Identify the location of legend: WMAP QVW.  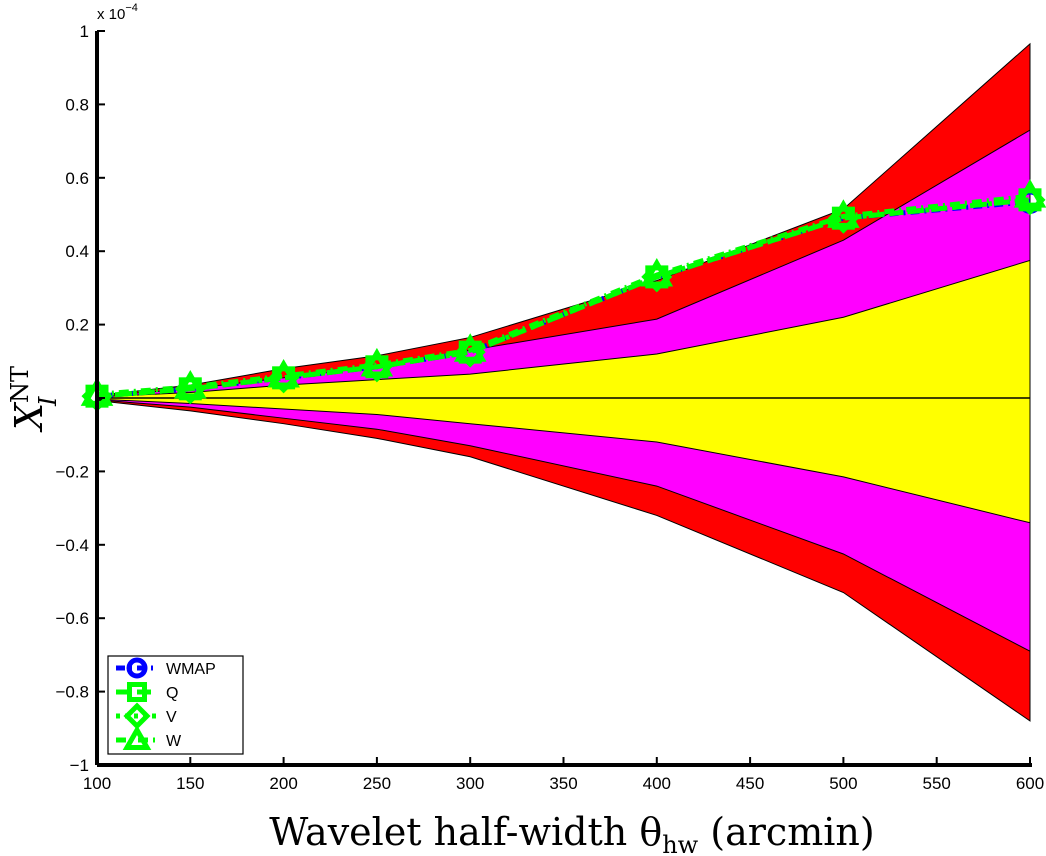
(175, 705).